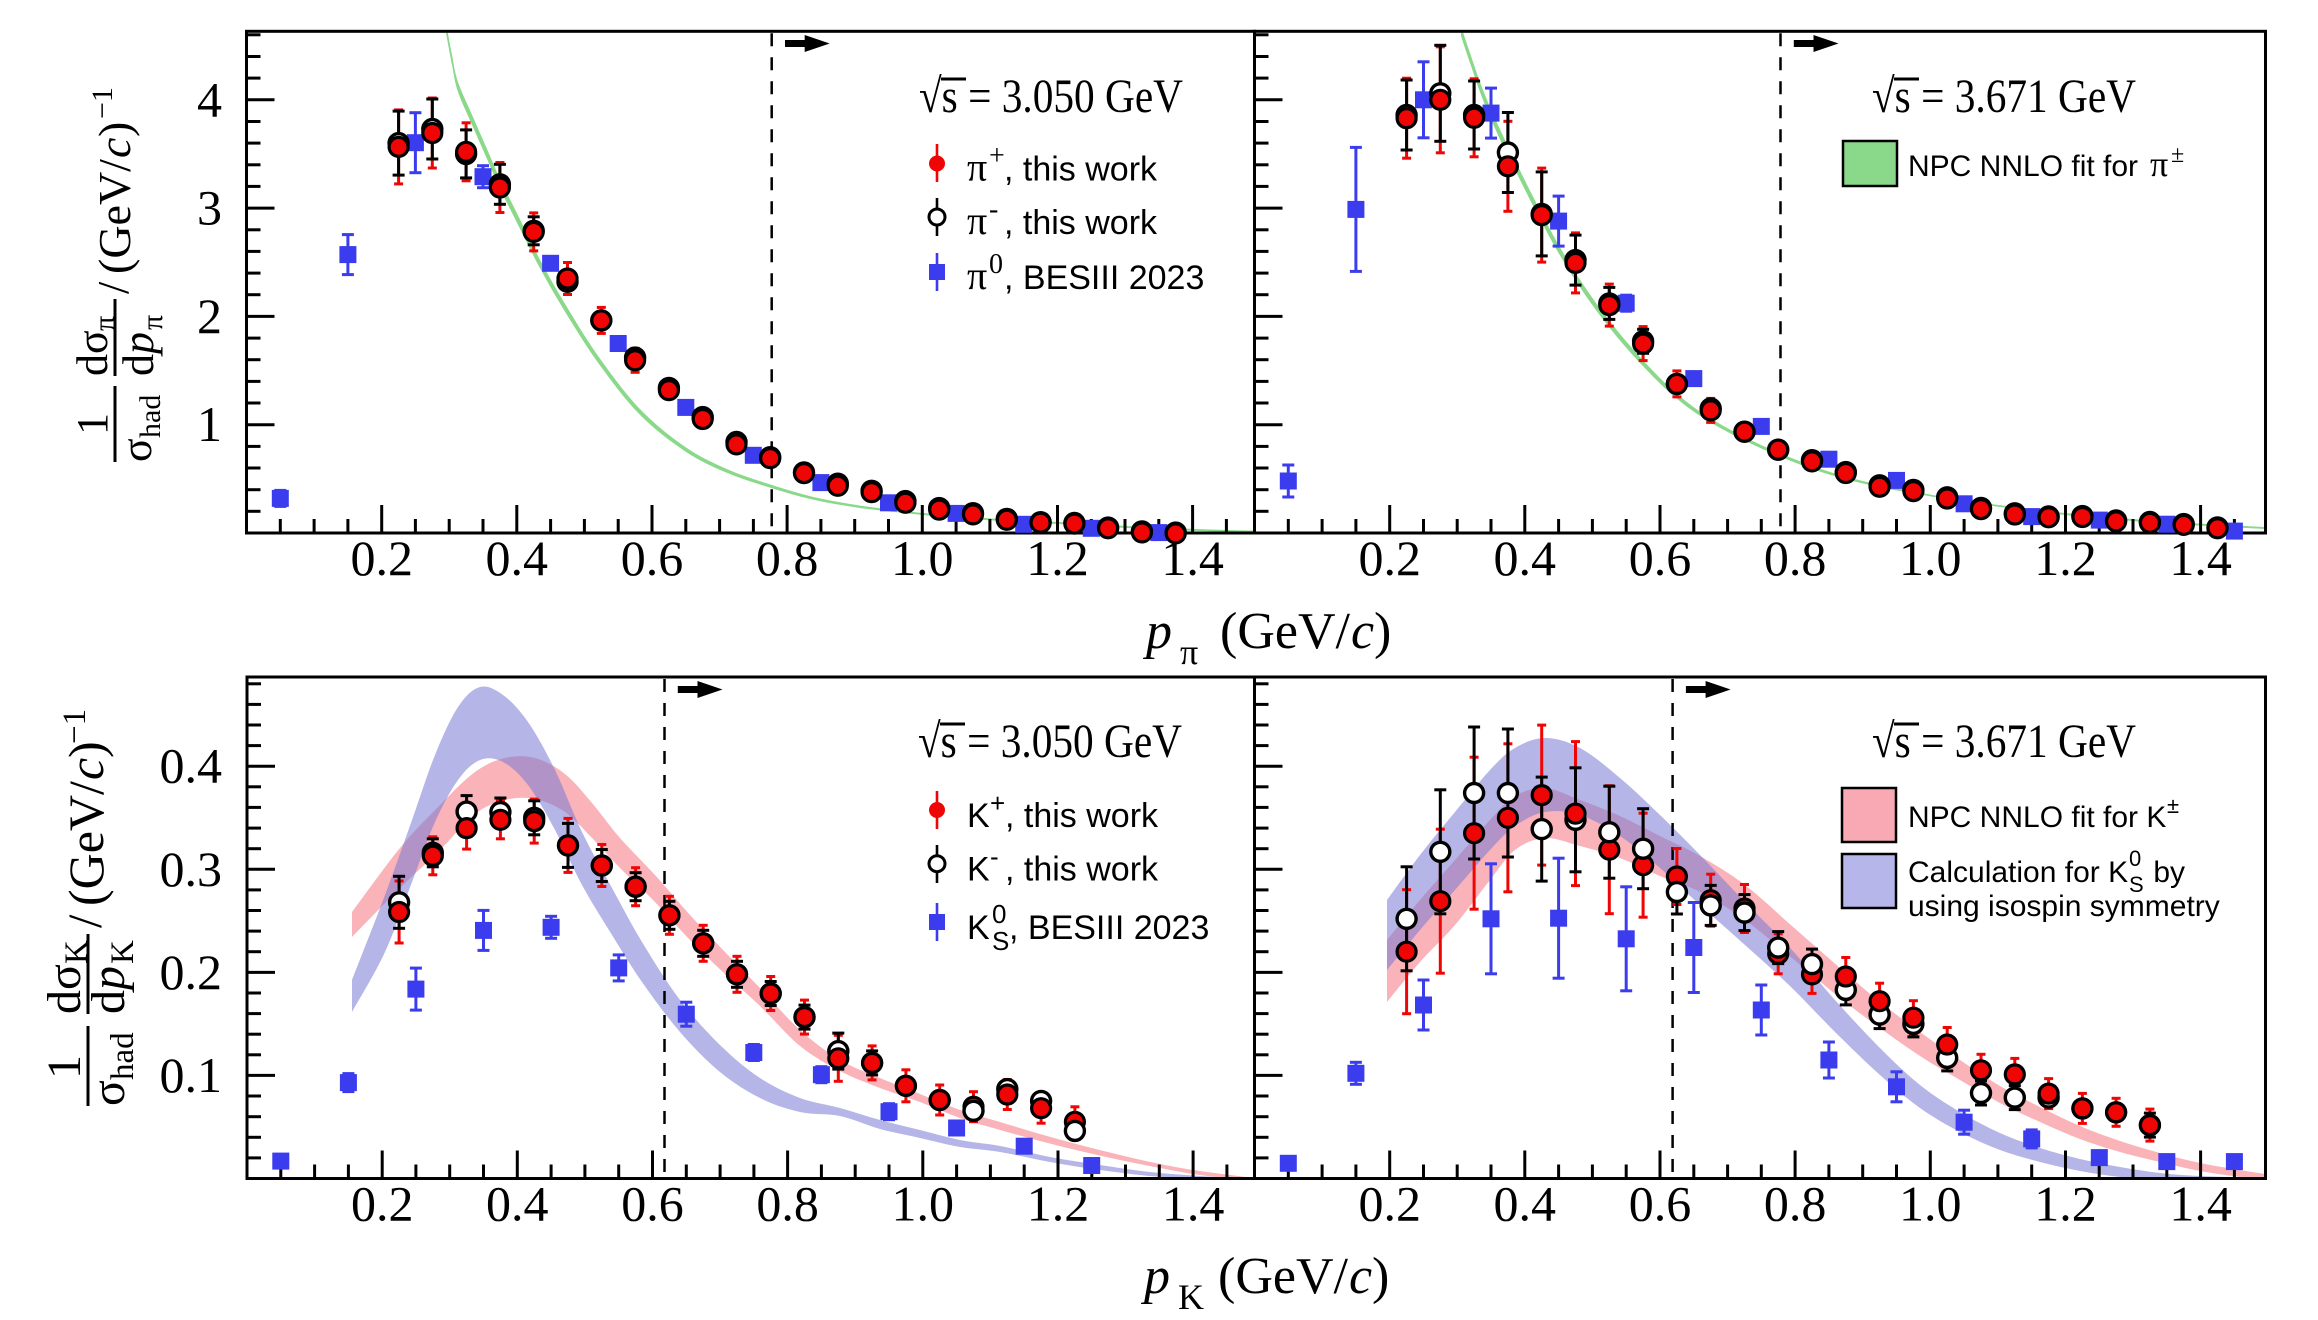  Describe the element at coordinates (209, 208) in the screenshot. I see `svg-text: 3` at that location.